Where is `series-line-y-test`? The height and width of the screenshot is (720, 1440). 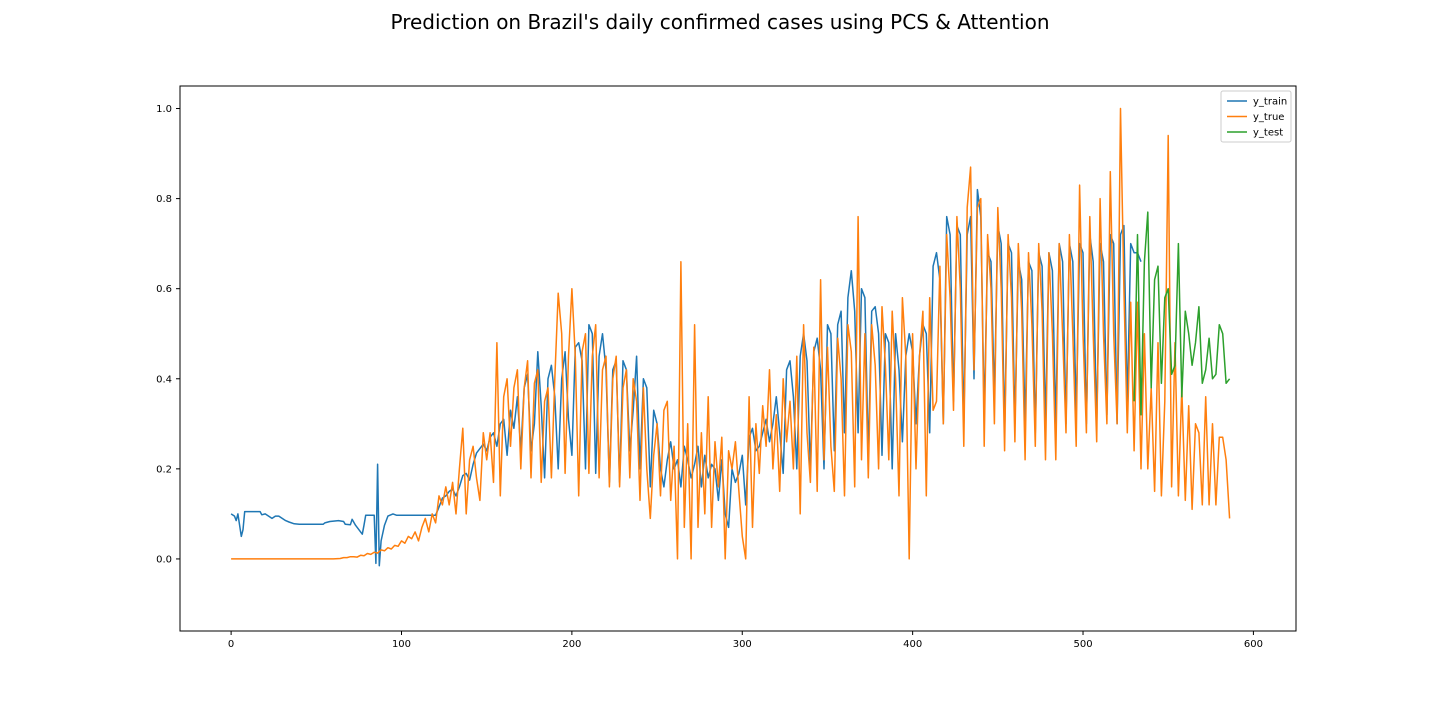 series-line-y-test is located at coordinates (1182, 313).